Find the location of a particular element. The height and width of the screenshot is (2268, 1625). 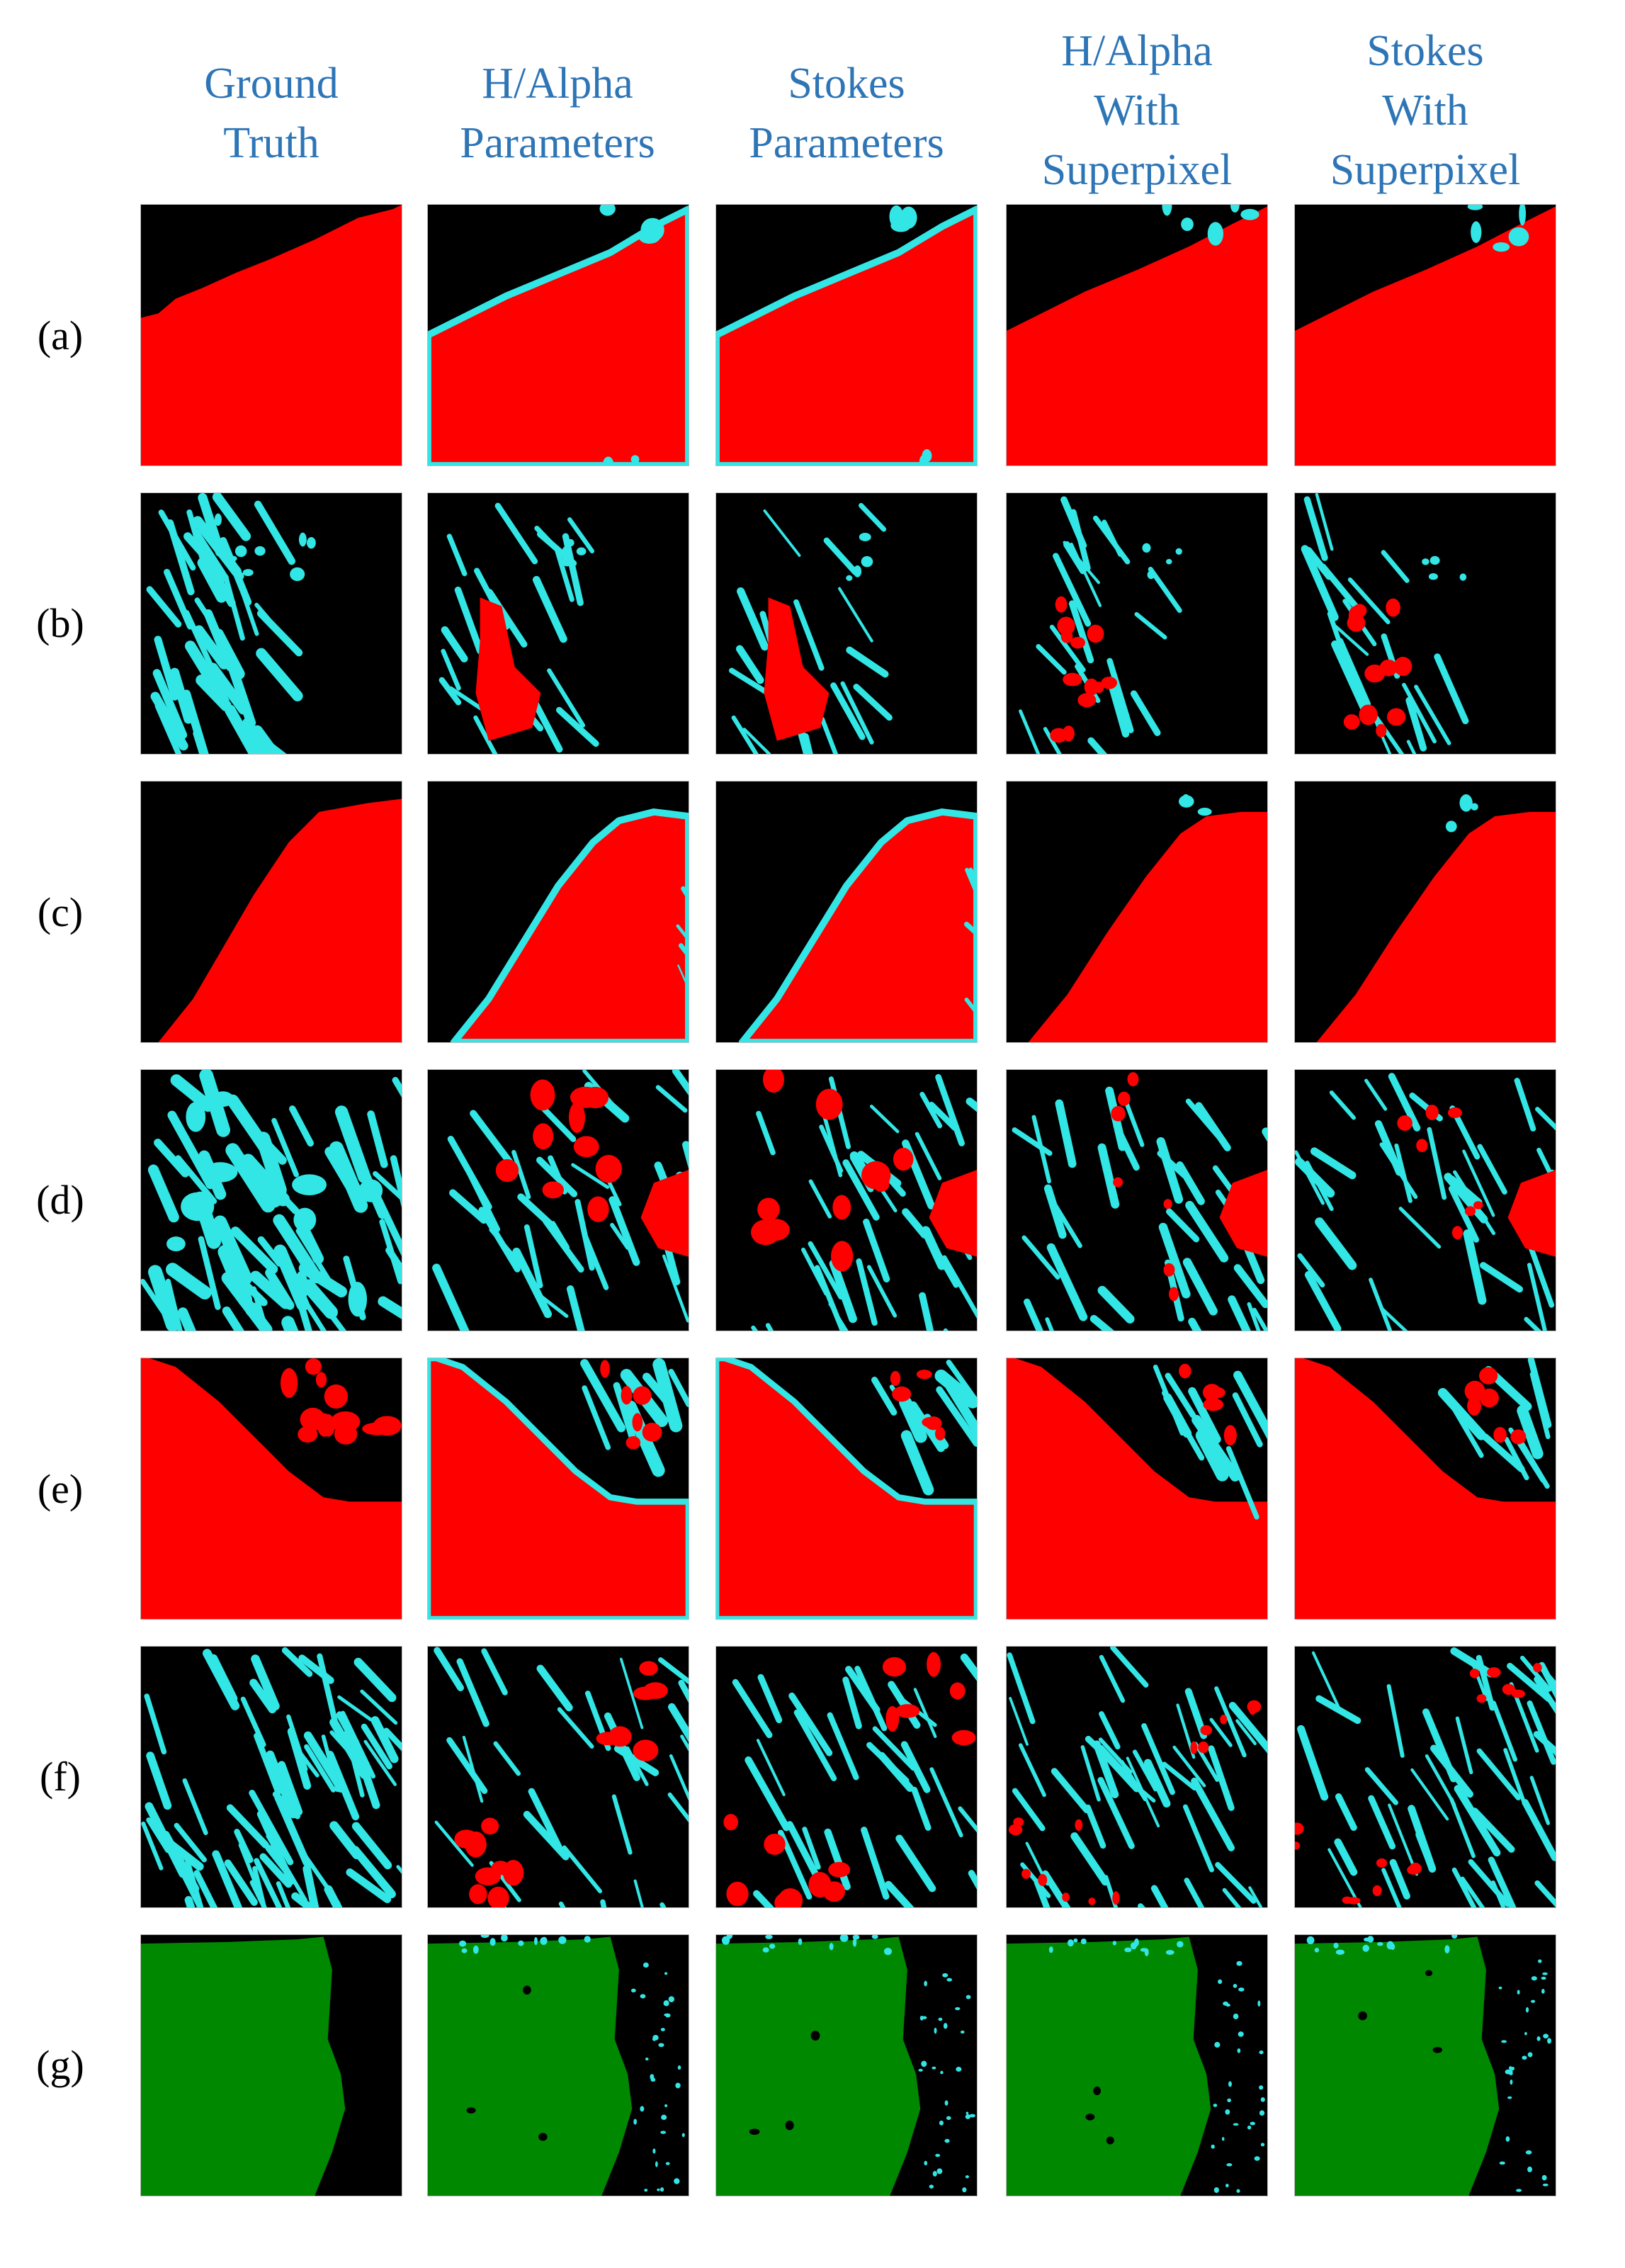

hole is located at coordinates (754, 2132).